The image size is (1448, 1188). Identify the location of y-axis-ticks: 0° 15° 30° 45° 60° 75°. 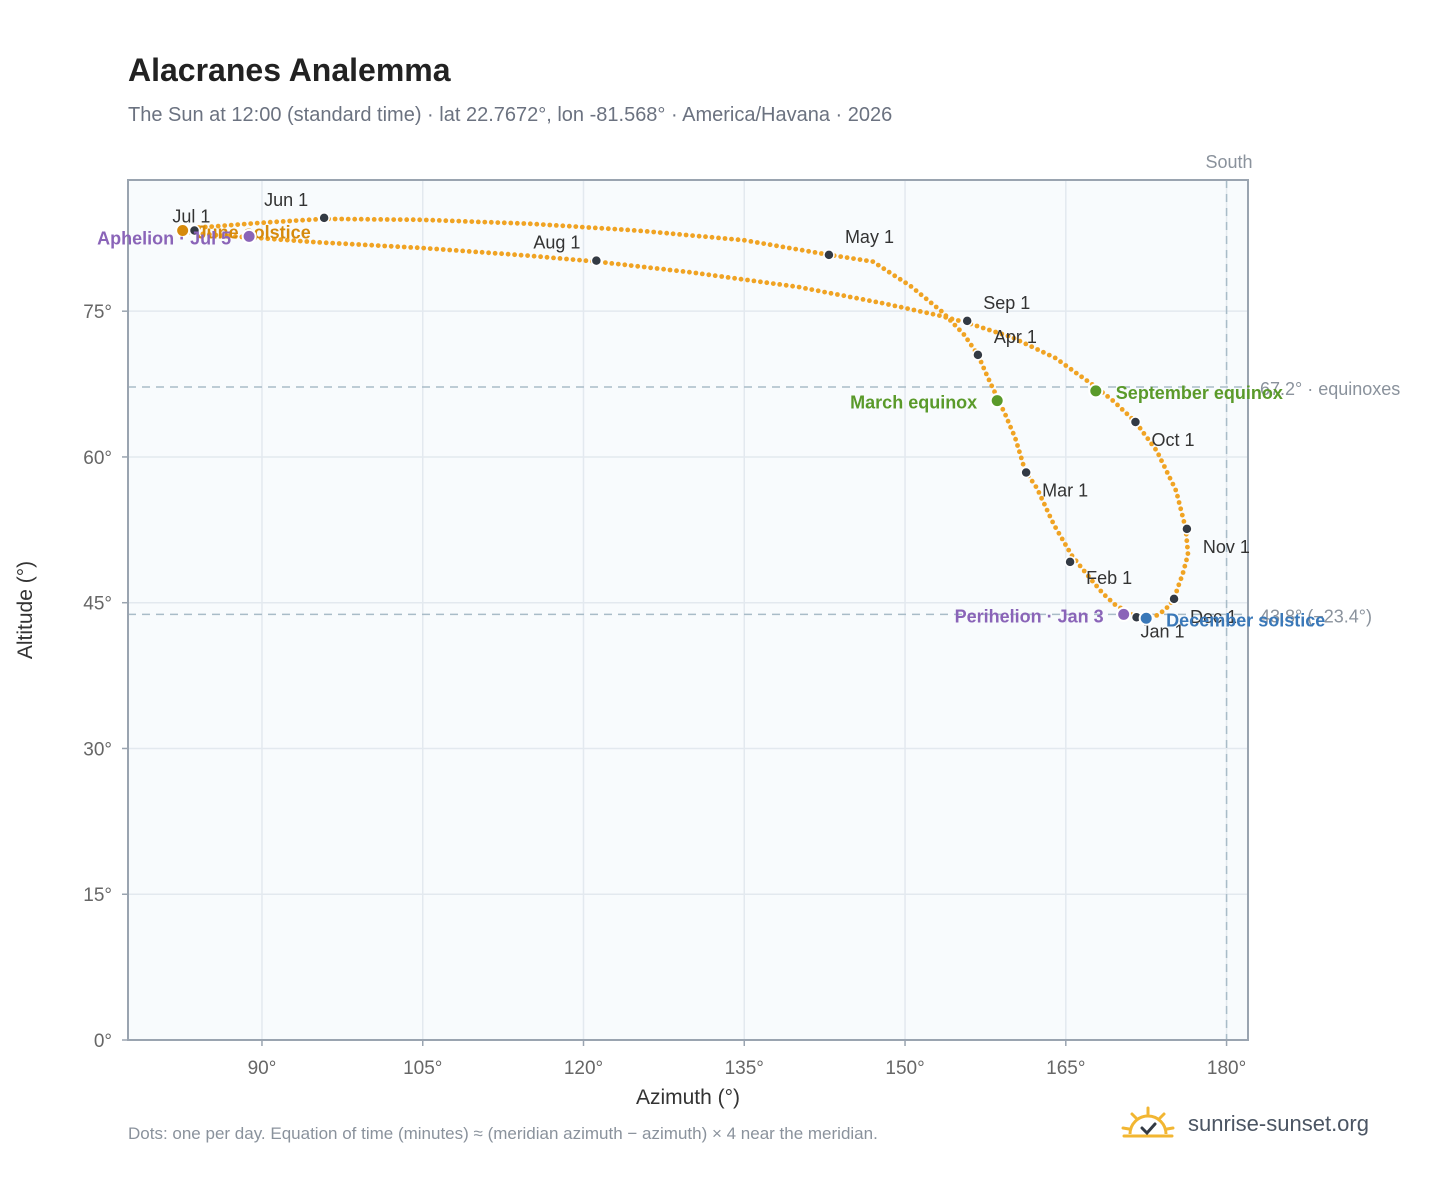
(105, 677).